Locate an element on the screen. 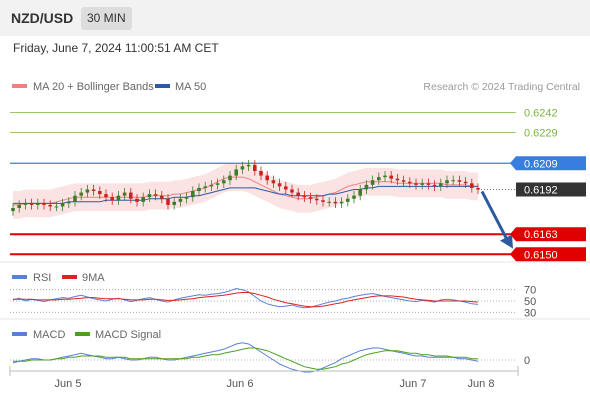  ma50-legend-label: MA 50 is located at coordinates (190, 87).